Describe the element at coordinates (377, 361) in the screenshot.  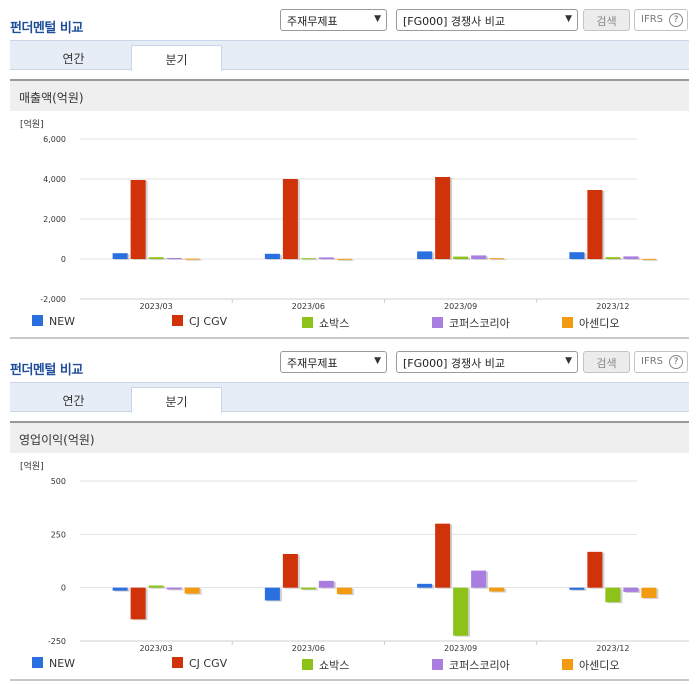
I see `chevron-down-icon: ▼` at that location.